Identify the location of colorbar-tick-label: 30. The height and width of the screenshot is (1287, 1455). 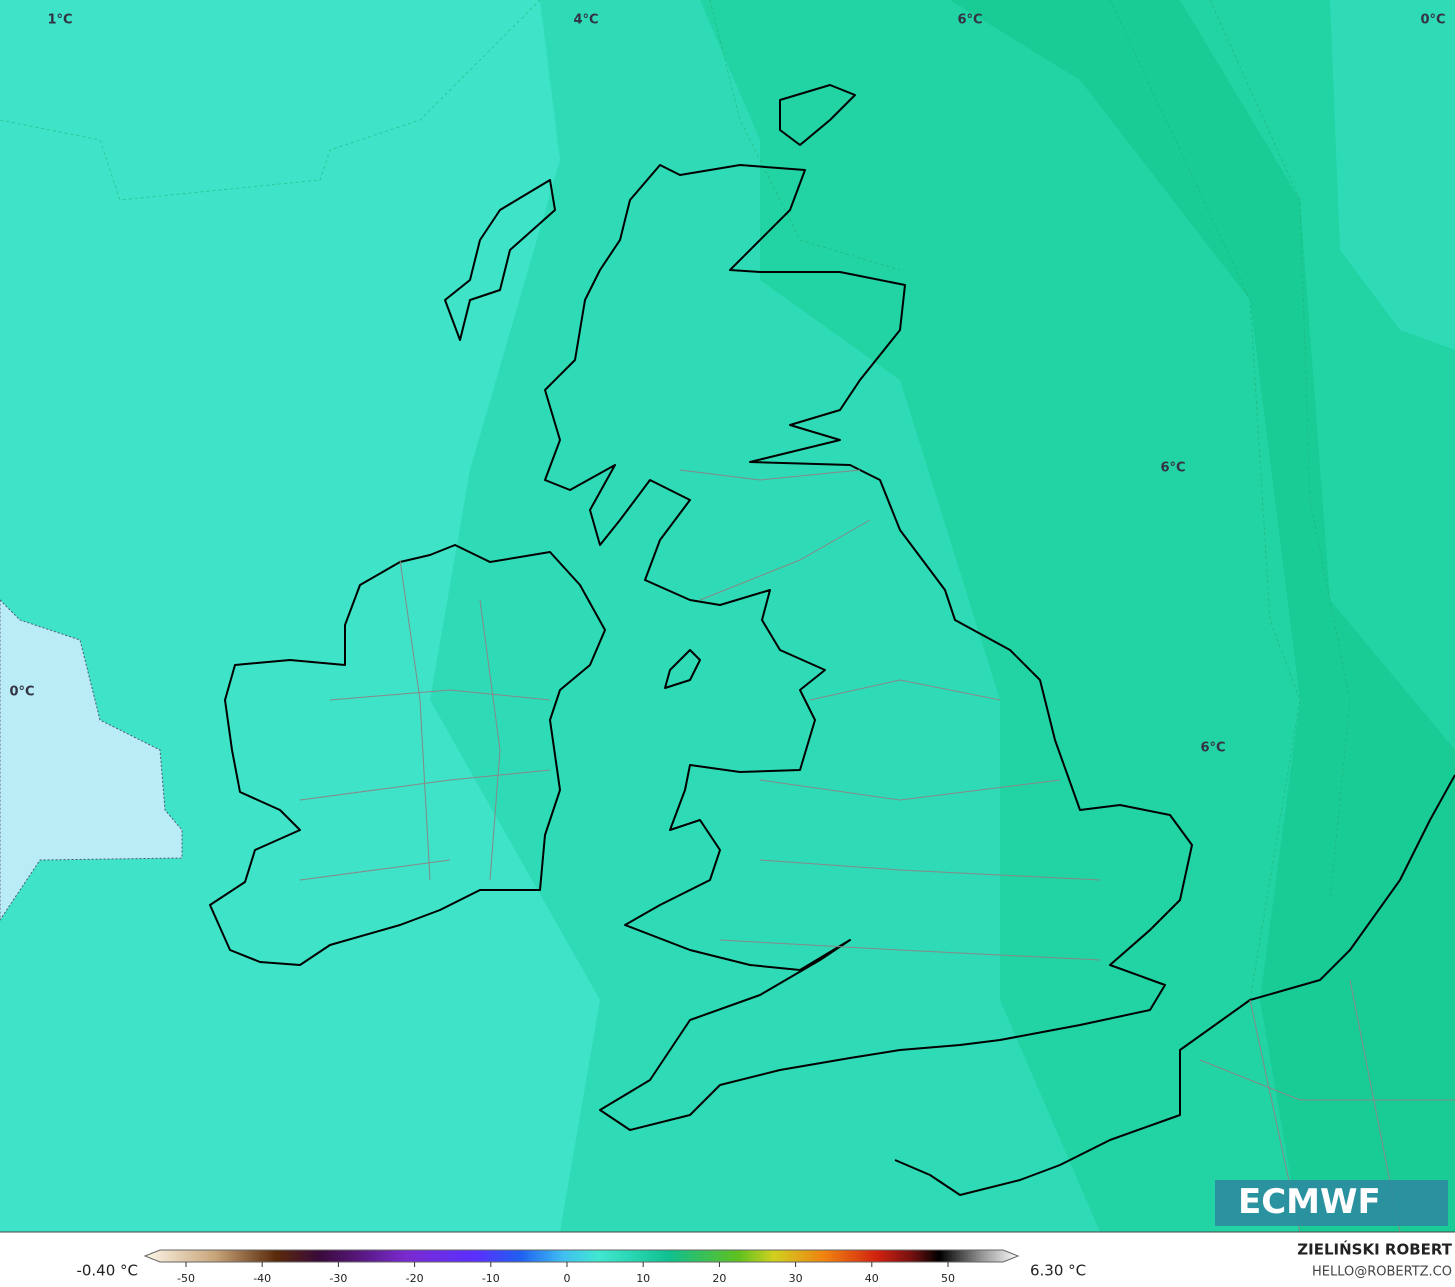
(796, 1278).